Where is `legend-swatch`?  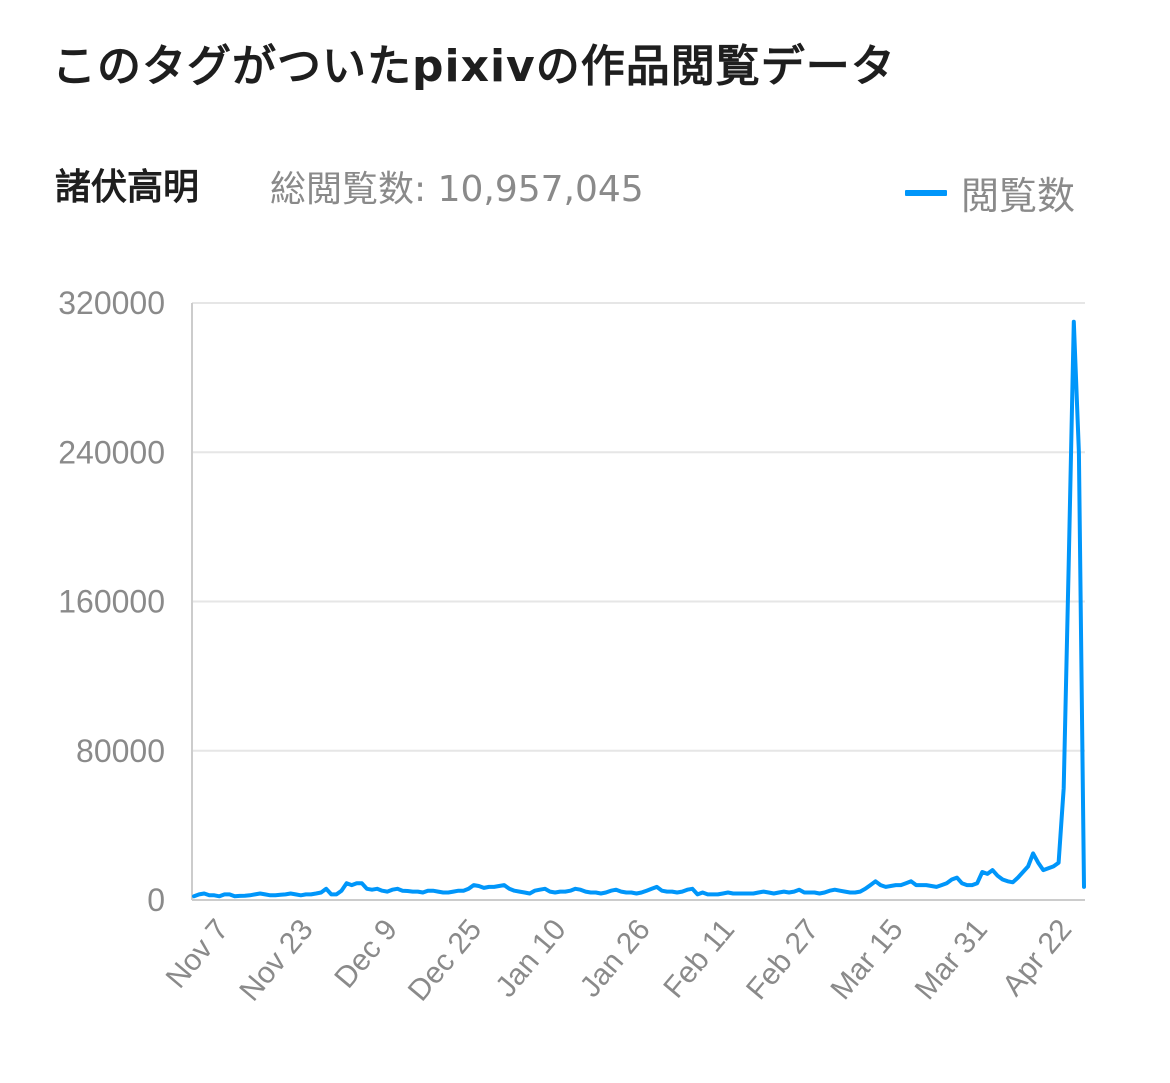 legend-swatch is located at coordinates (926, 192).